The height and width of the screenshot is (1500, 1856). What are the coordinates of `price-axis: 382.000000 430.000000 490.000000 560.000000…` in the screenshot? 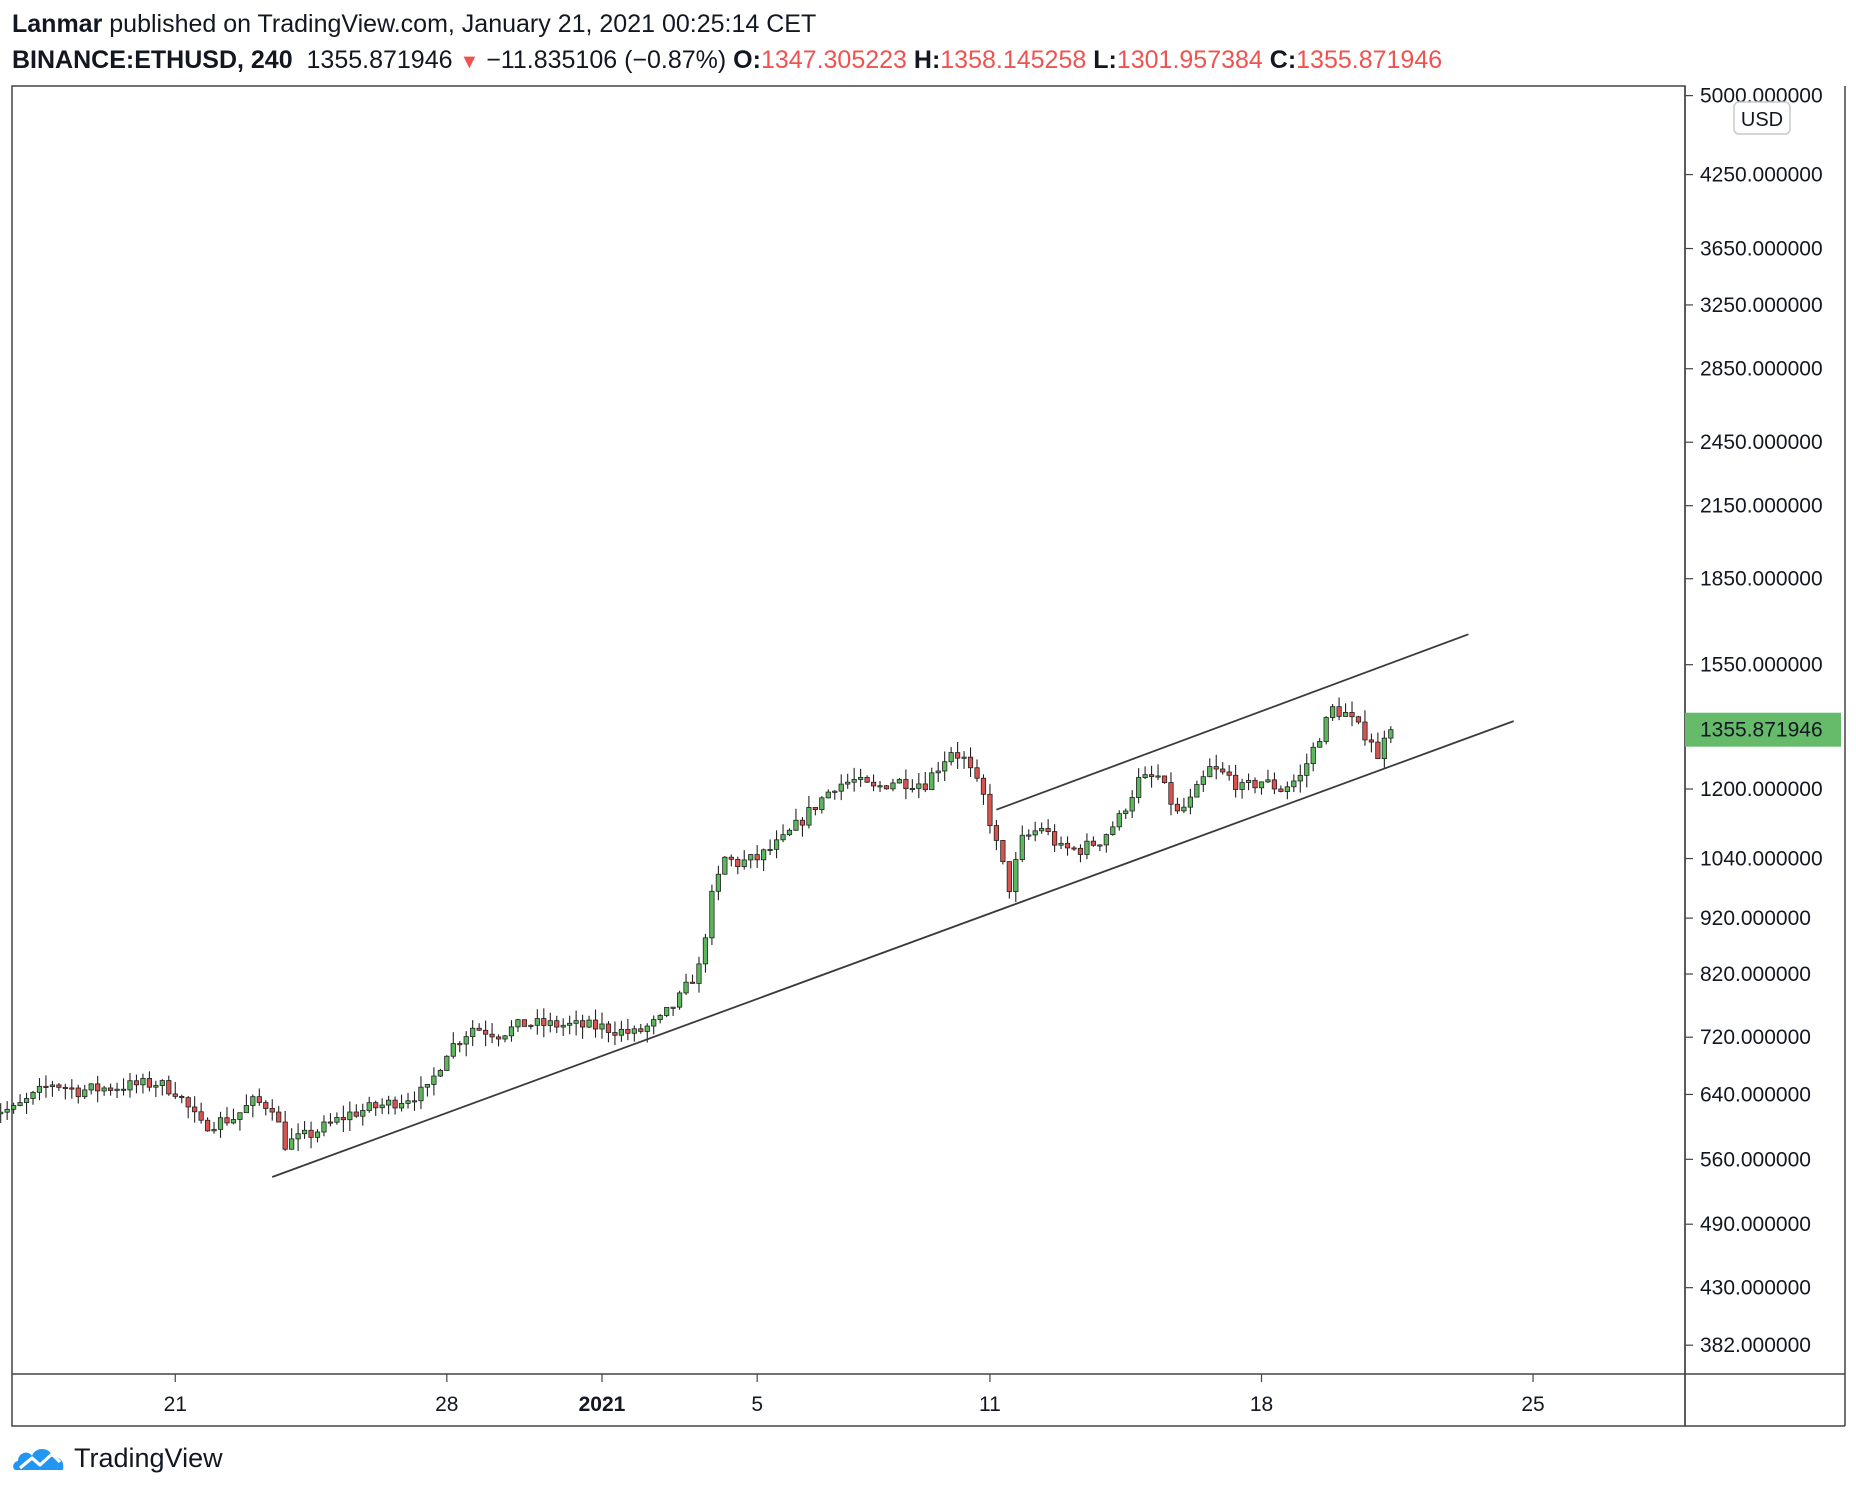 It's located at (1754, 721).